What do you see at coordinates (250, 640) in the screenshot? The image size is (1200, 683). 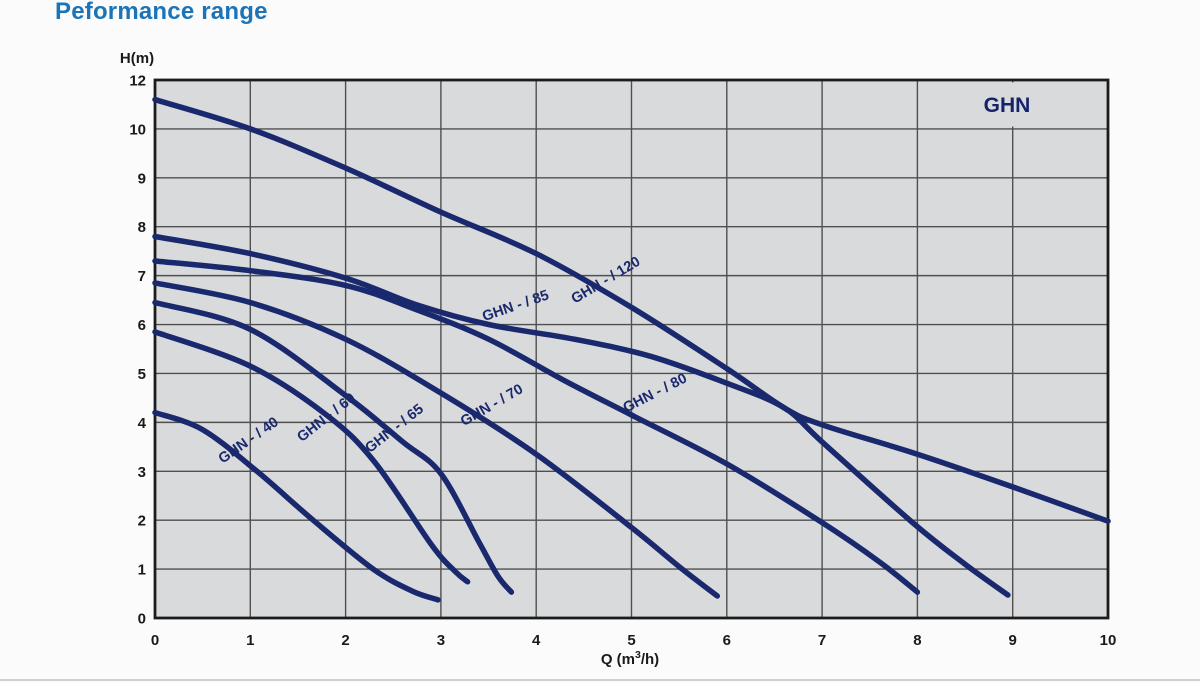 I see `x-tick-label: 1` at bounding box center [250, 640].